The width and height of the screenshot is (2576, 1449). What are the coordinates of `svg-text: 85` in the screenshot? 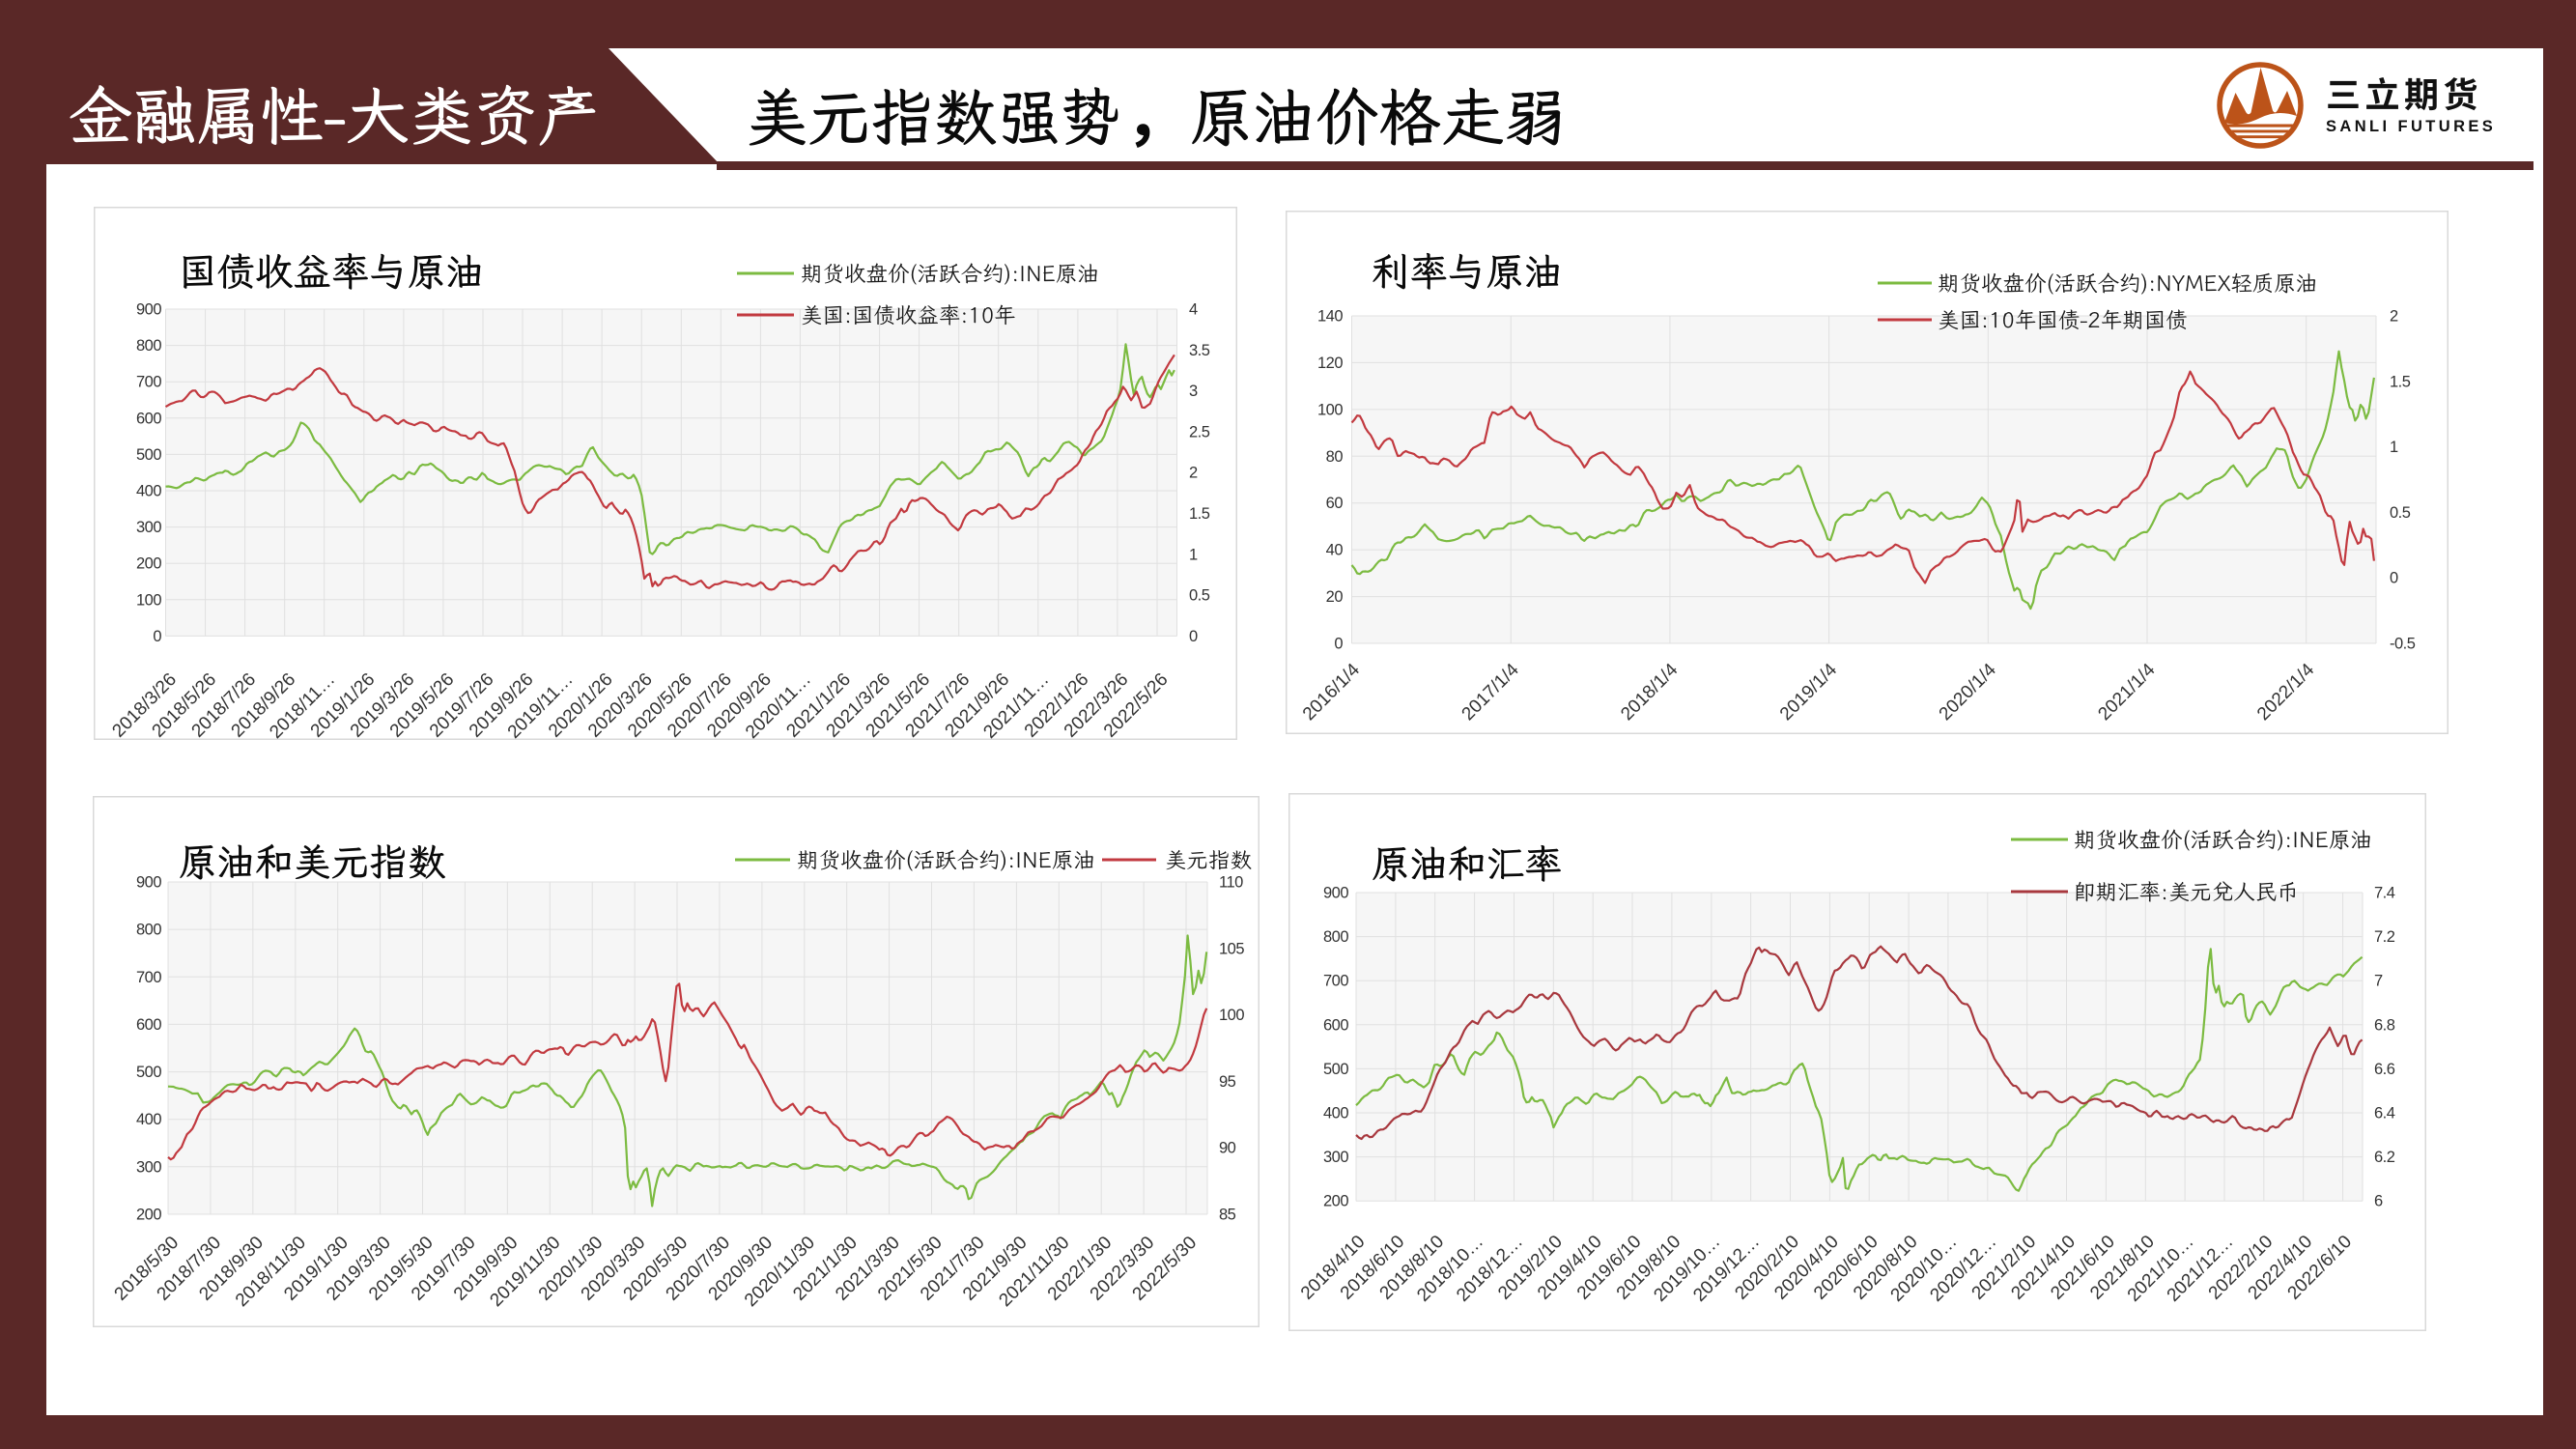 It's located at (1227, 1215).